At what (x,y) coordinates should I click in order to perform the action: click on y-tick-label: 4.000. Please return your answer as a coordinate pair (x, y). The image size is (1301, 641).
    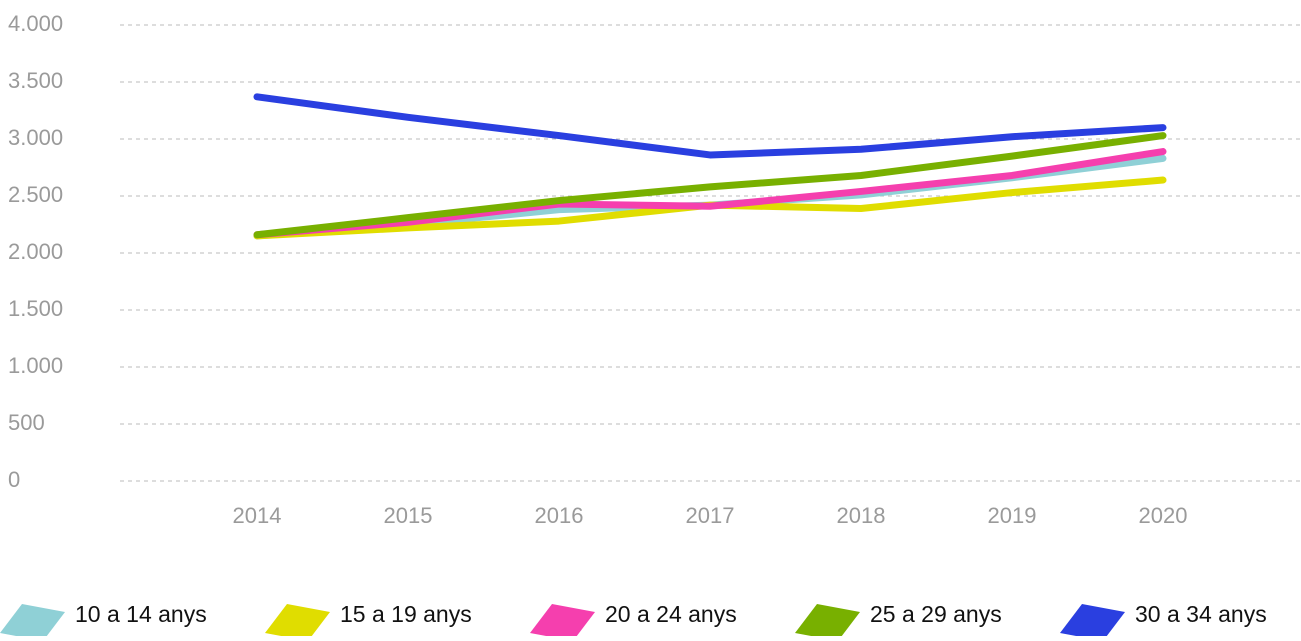
    Looking at the image, I should click on (35, 23).